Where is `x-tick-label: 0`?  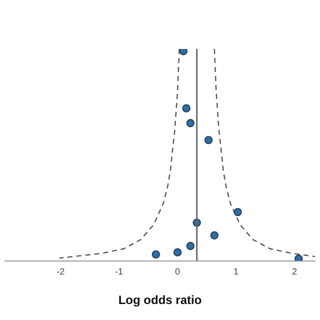
x-tick-label: 0 is located at coordinates (177, 271).